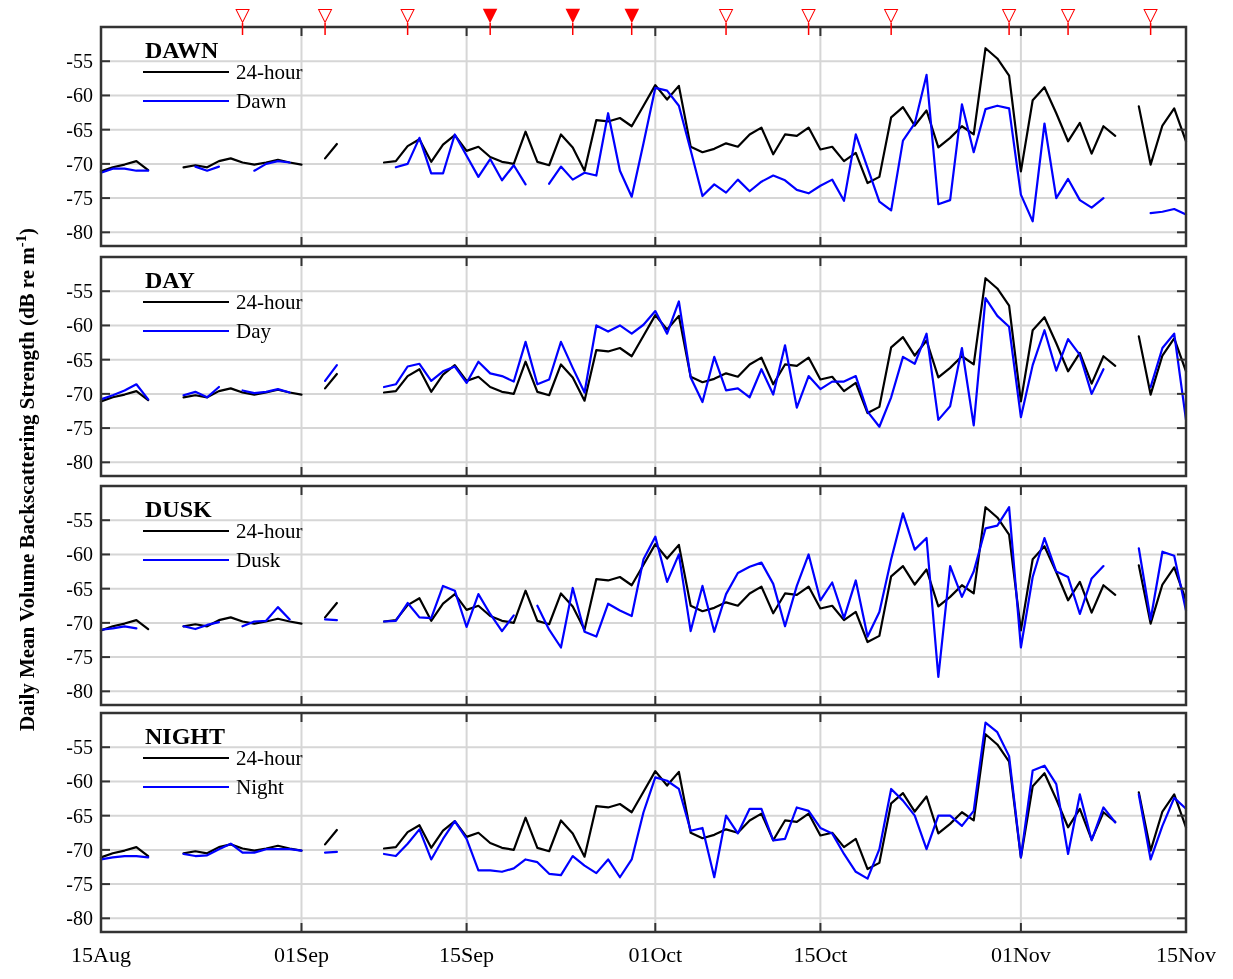 The width and height of the screenshot is (1233, 979). What do you see at coordinates (258, 560) in the screenshot?
I see `legend-label: Dusk` at bounding box center [258, 560].